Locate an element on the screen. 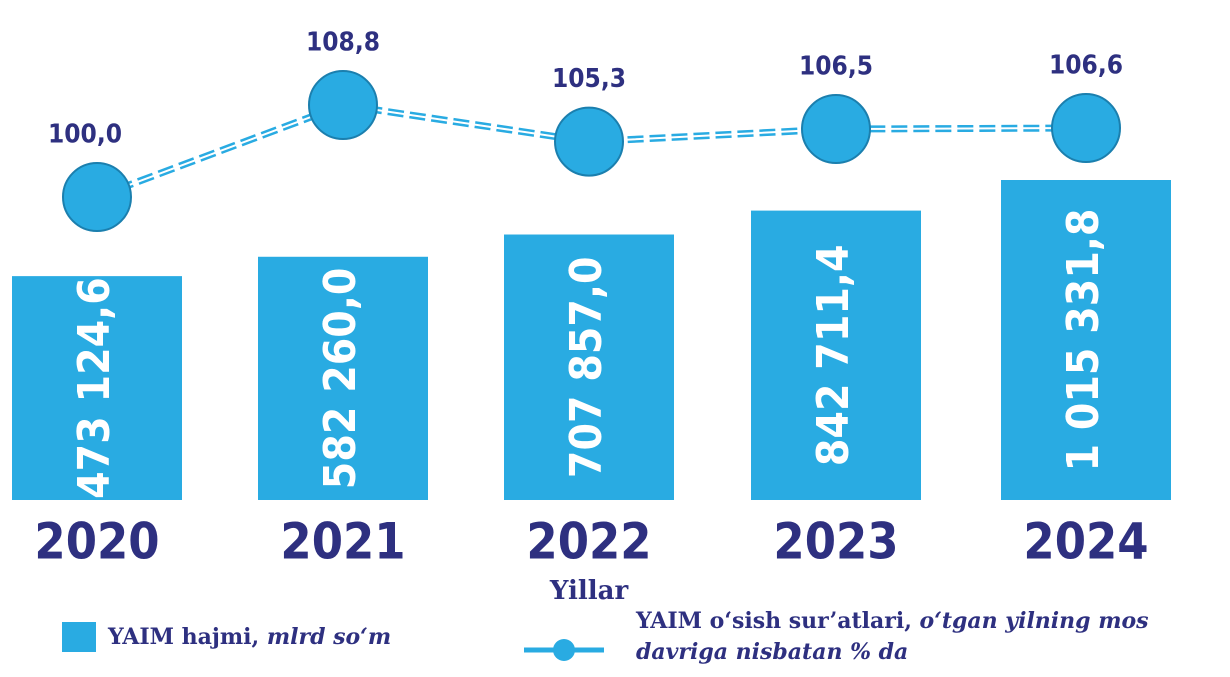  x-tick-label: 2021 is located at coordinates (342, 542).